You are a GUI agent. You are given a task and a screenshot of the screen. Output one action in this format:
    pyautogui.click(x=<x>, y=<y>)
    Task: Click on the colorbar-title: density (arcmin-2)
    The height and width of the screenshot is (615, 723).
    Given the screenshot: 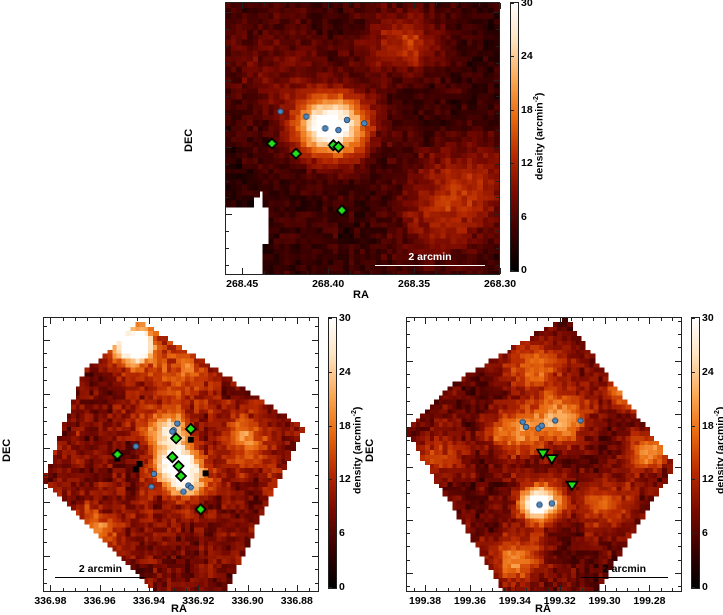 What is the action you would take?
    pyautogui.click(x=357, y=450)
    